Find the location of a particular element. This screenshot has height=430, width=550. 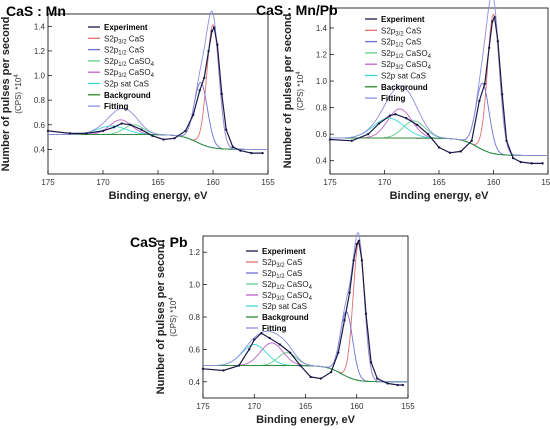

legend-entry: Fitting is located at coordinates (274, 328).